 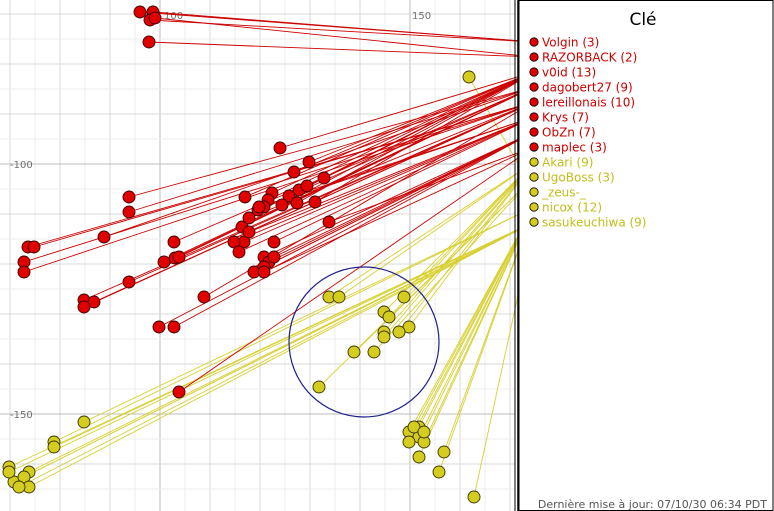 What do you see at coordinates (173, 16) in the screenshot?
I see `axis-label-top-100: 100` at bounding box center [173, 16].